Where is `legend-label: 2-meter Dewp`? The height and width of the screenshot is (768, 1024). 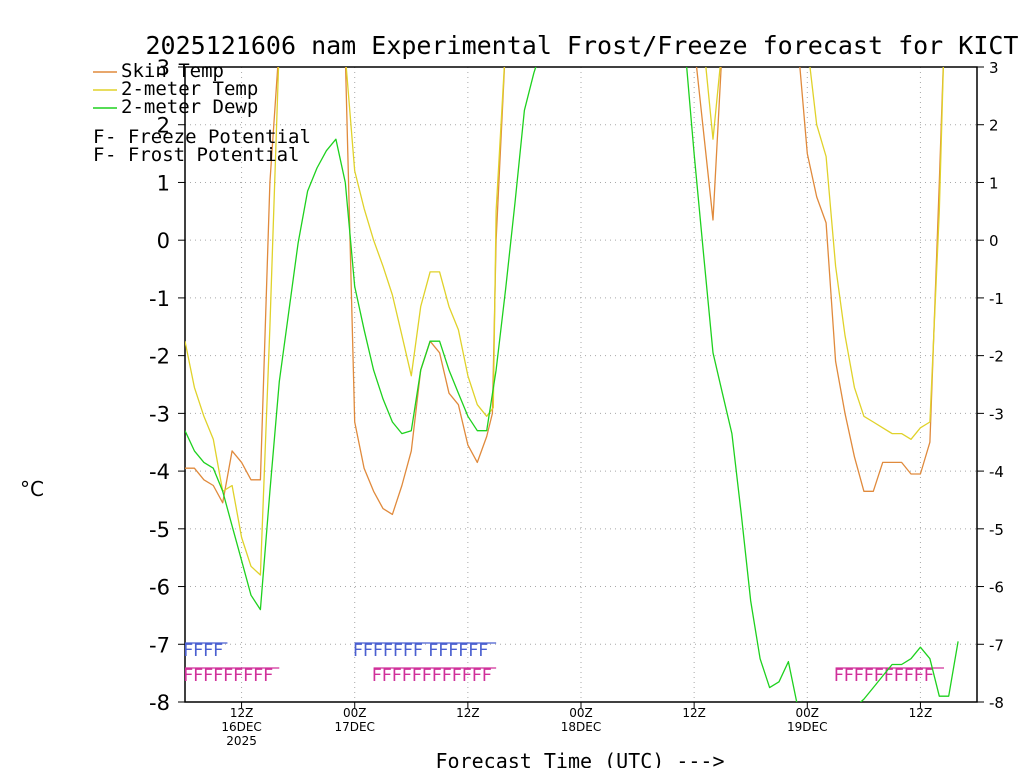 legend-label: 2-meter Dewp is located at coordinates (189, 107).